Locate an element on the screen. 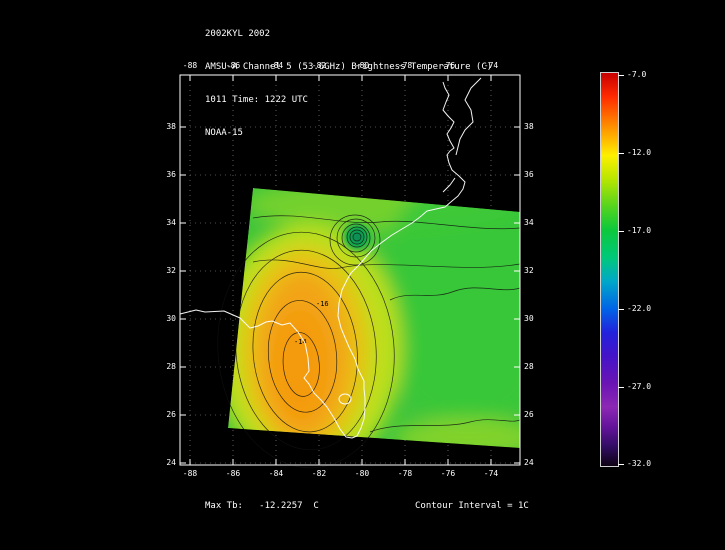  colorbar-label: -12.0 is located at coordinates (639, 152).